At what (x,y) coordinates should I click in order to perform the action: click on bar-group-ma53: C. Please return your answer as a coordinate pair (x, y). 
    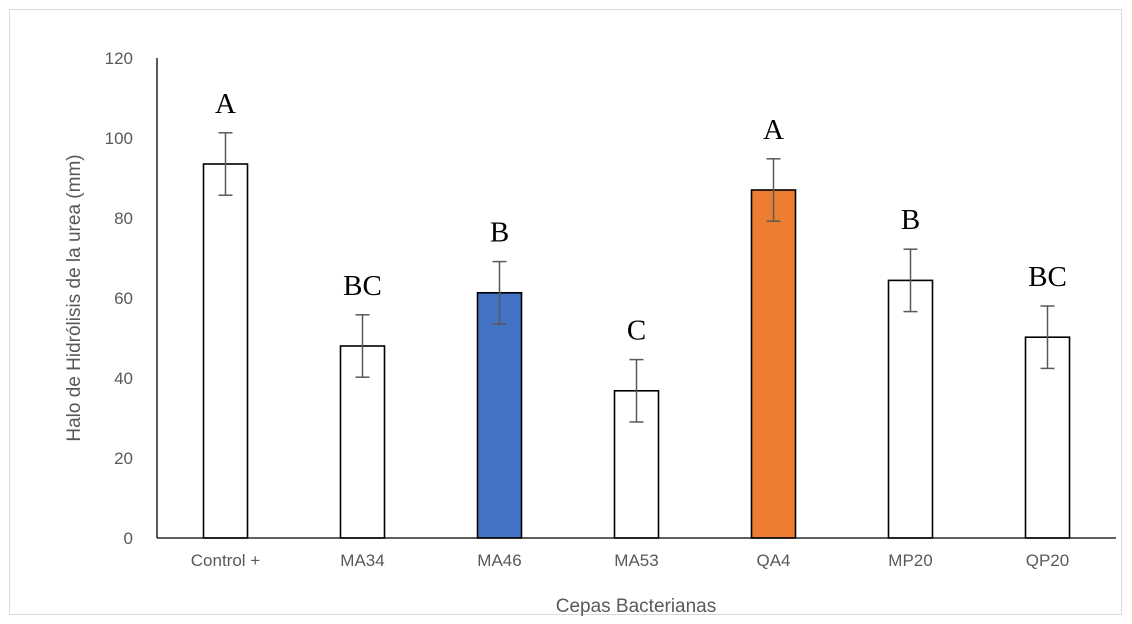
    Looking at the image, I should click on (636, 427).